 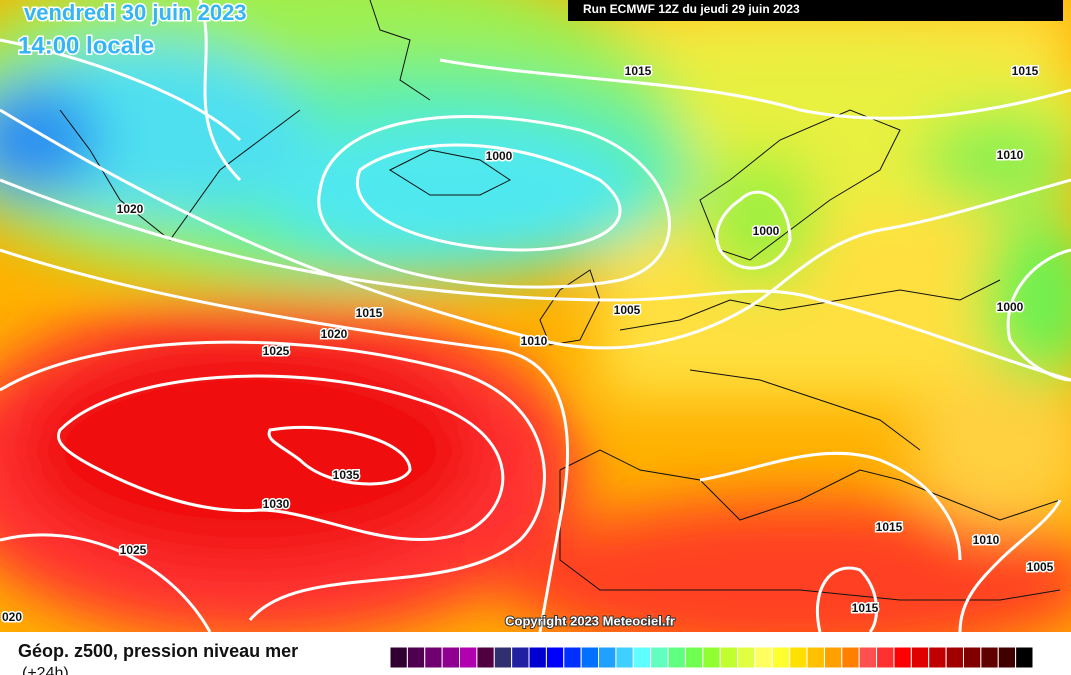 I want to click on legend-subtitle: (+24h), so click(x=45, y=670).